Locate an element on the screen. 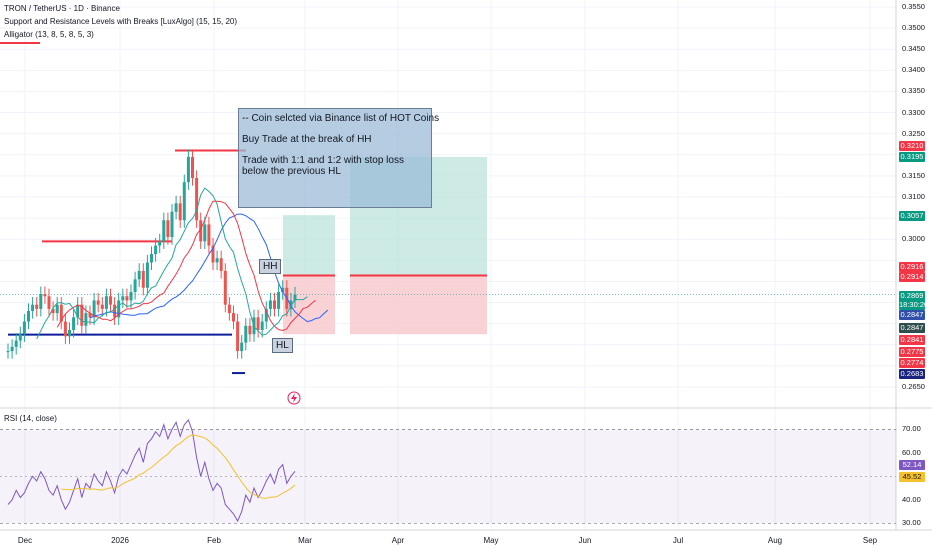  time-tick: 2026 is located at coordinates (120, 540).